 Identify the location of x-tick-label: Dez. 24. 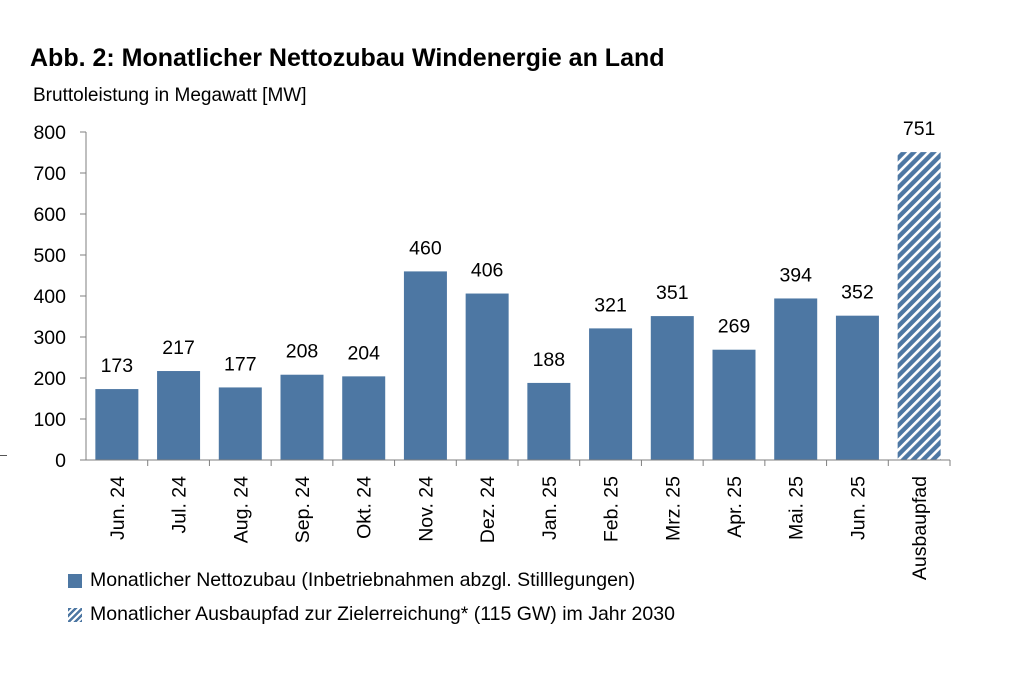
(488, 509).